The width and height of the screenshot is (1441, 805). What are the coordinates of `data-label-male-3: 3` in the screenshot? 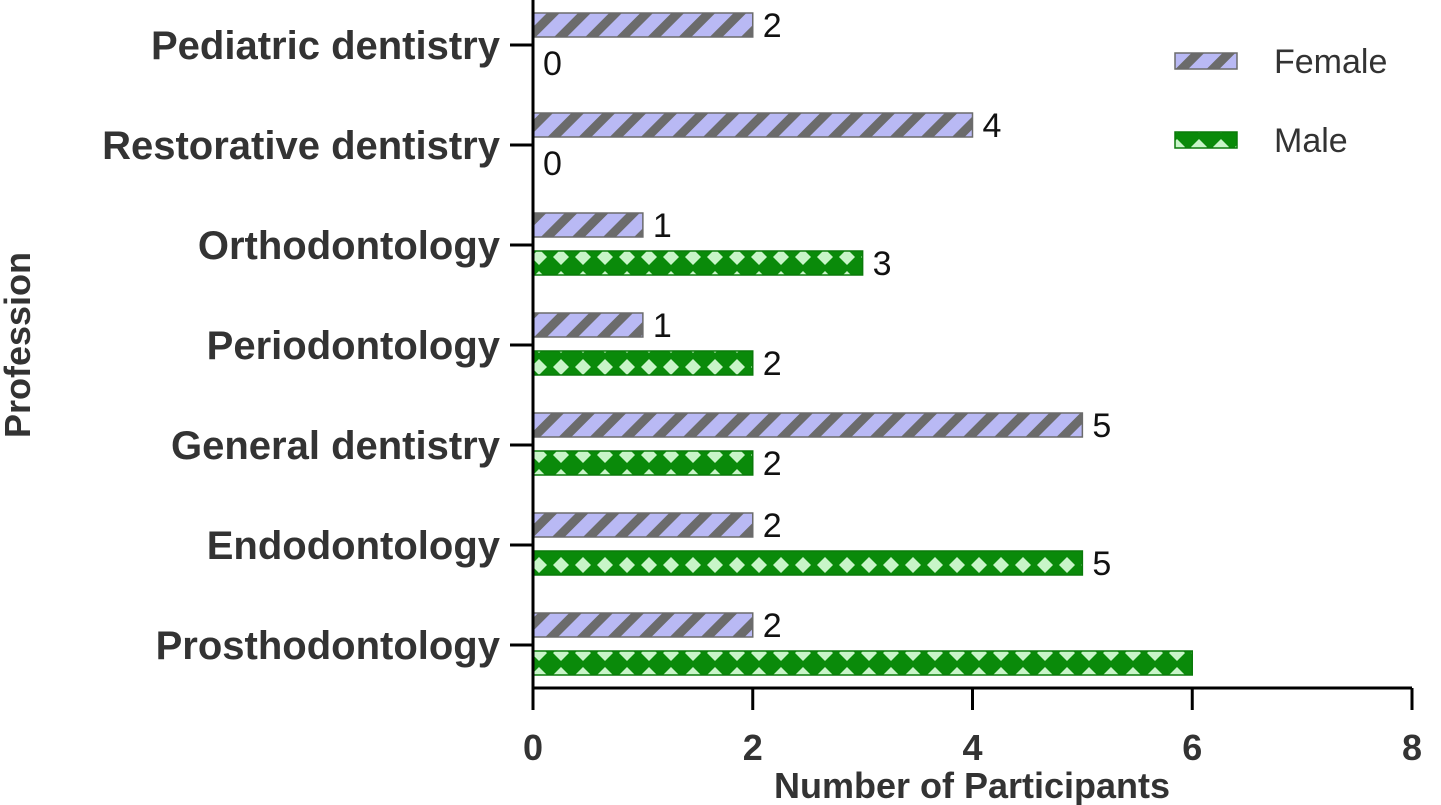 It's located at (882, 264).